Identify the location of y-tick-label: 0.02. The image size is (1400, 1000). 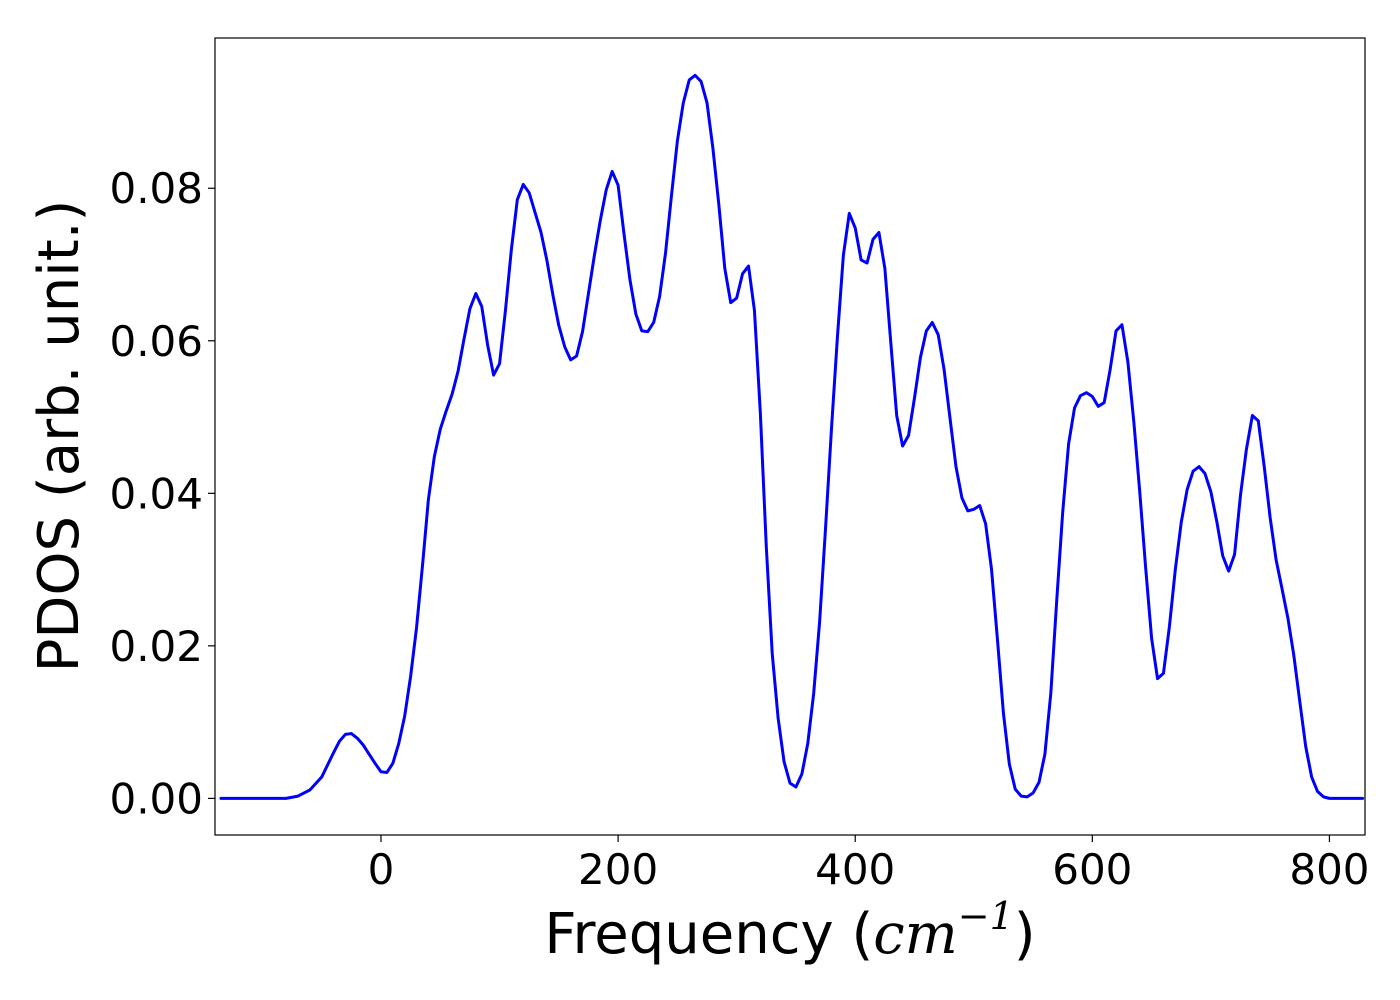
(156, 646).